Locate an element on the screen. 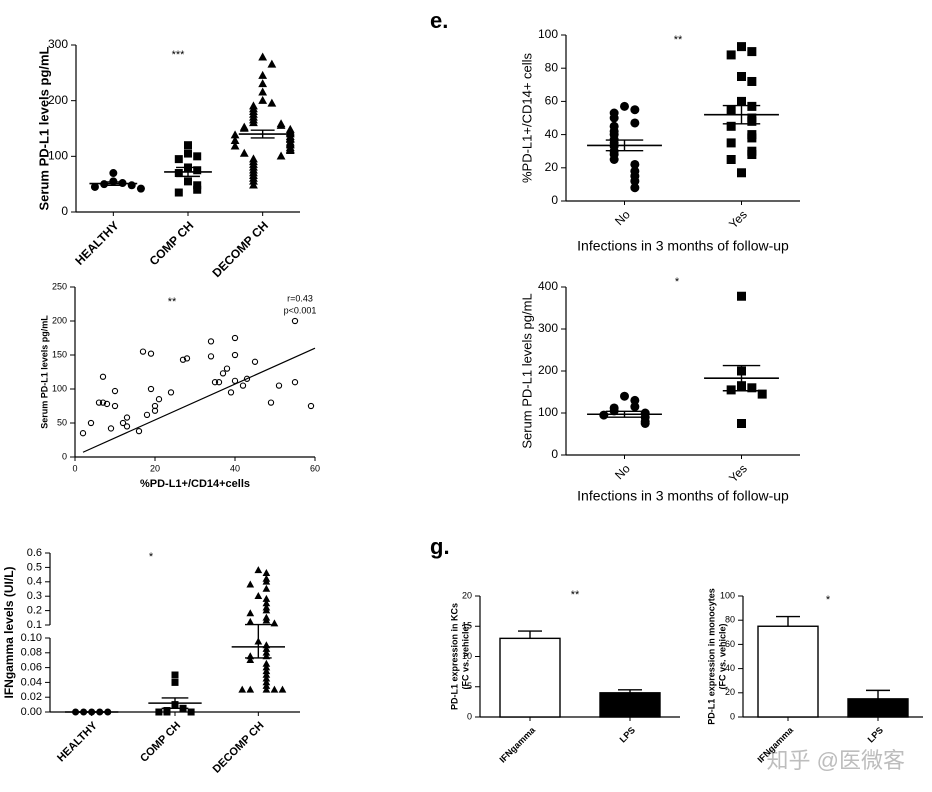 Image resolution: width=932 pixels, height=792 pixels. y-axis-title: %PD-L1+/CD14+ cells is located at coordinates (526, 117).